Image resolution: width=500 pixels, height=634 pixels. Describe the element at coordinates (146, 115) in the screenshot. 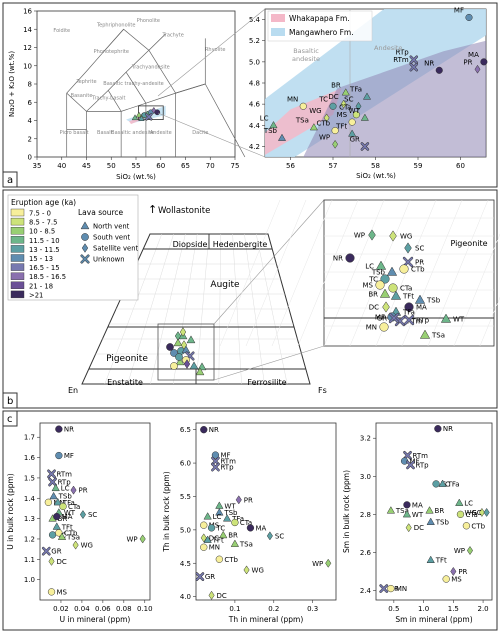

I see `tas-points` at that location.